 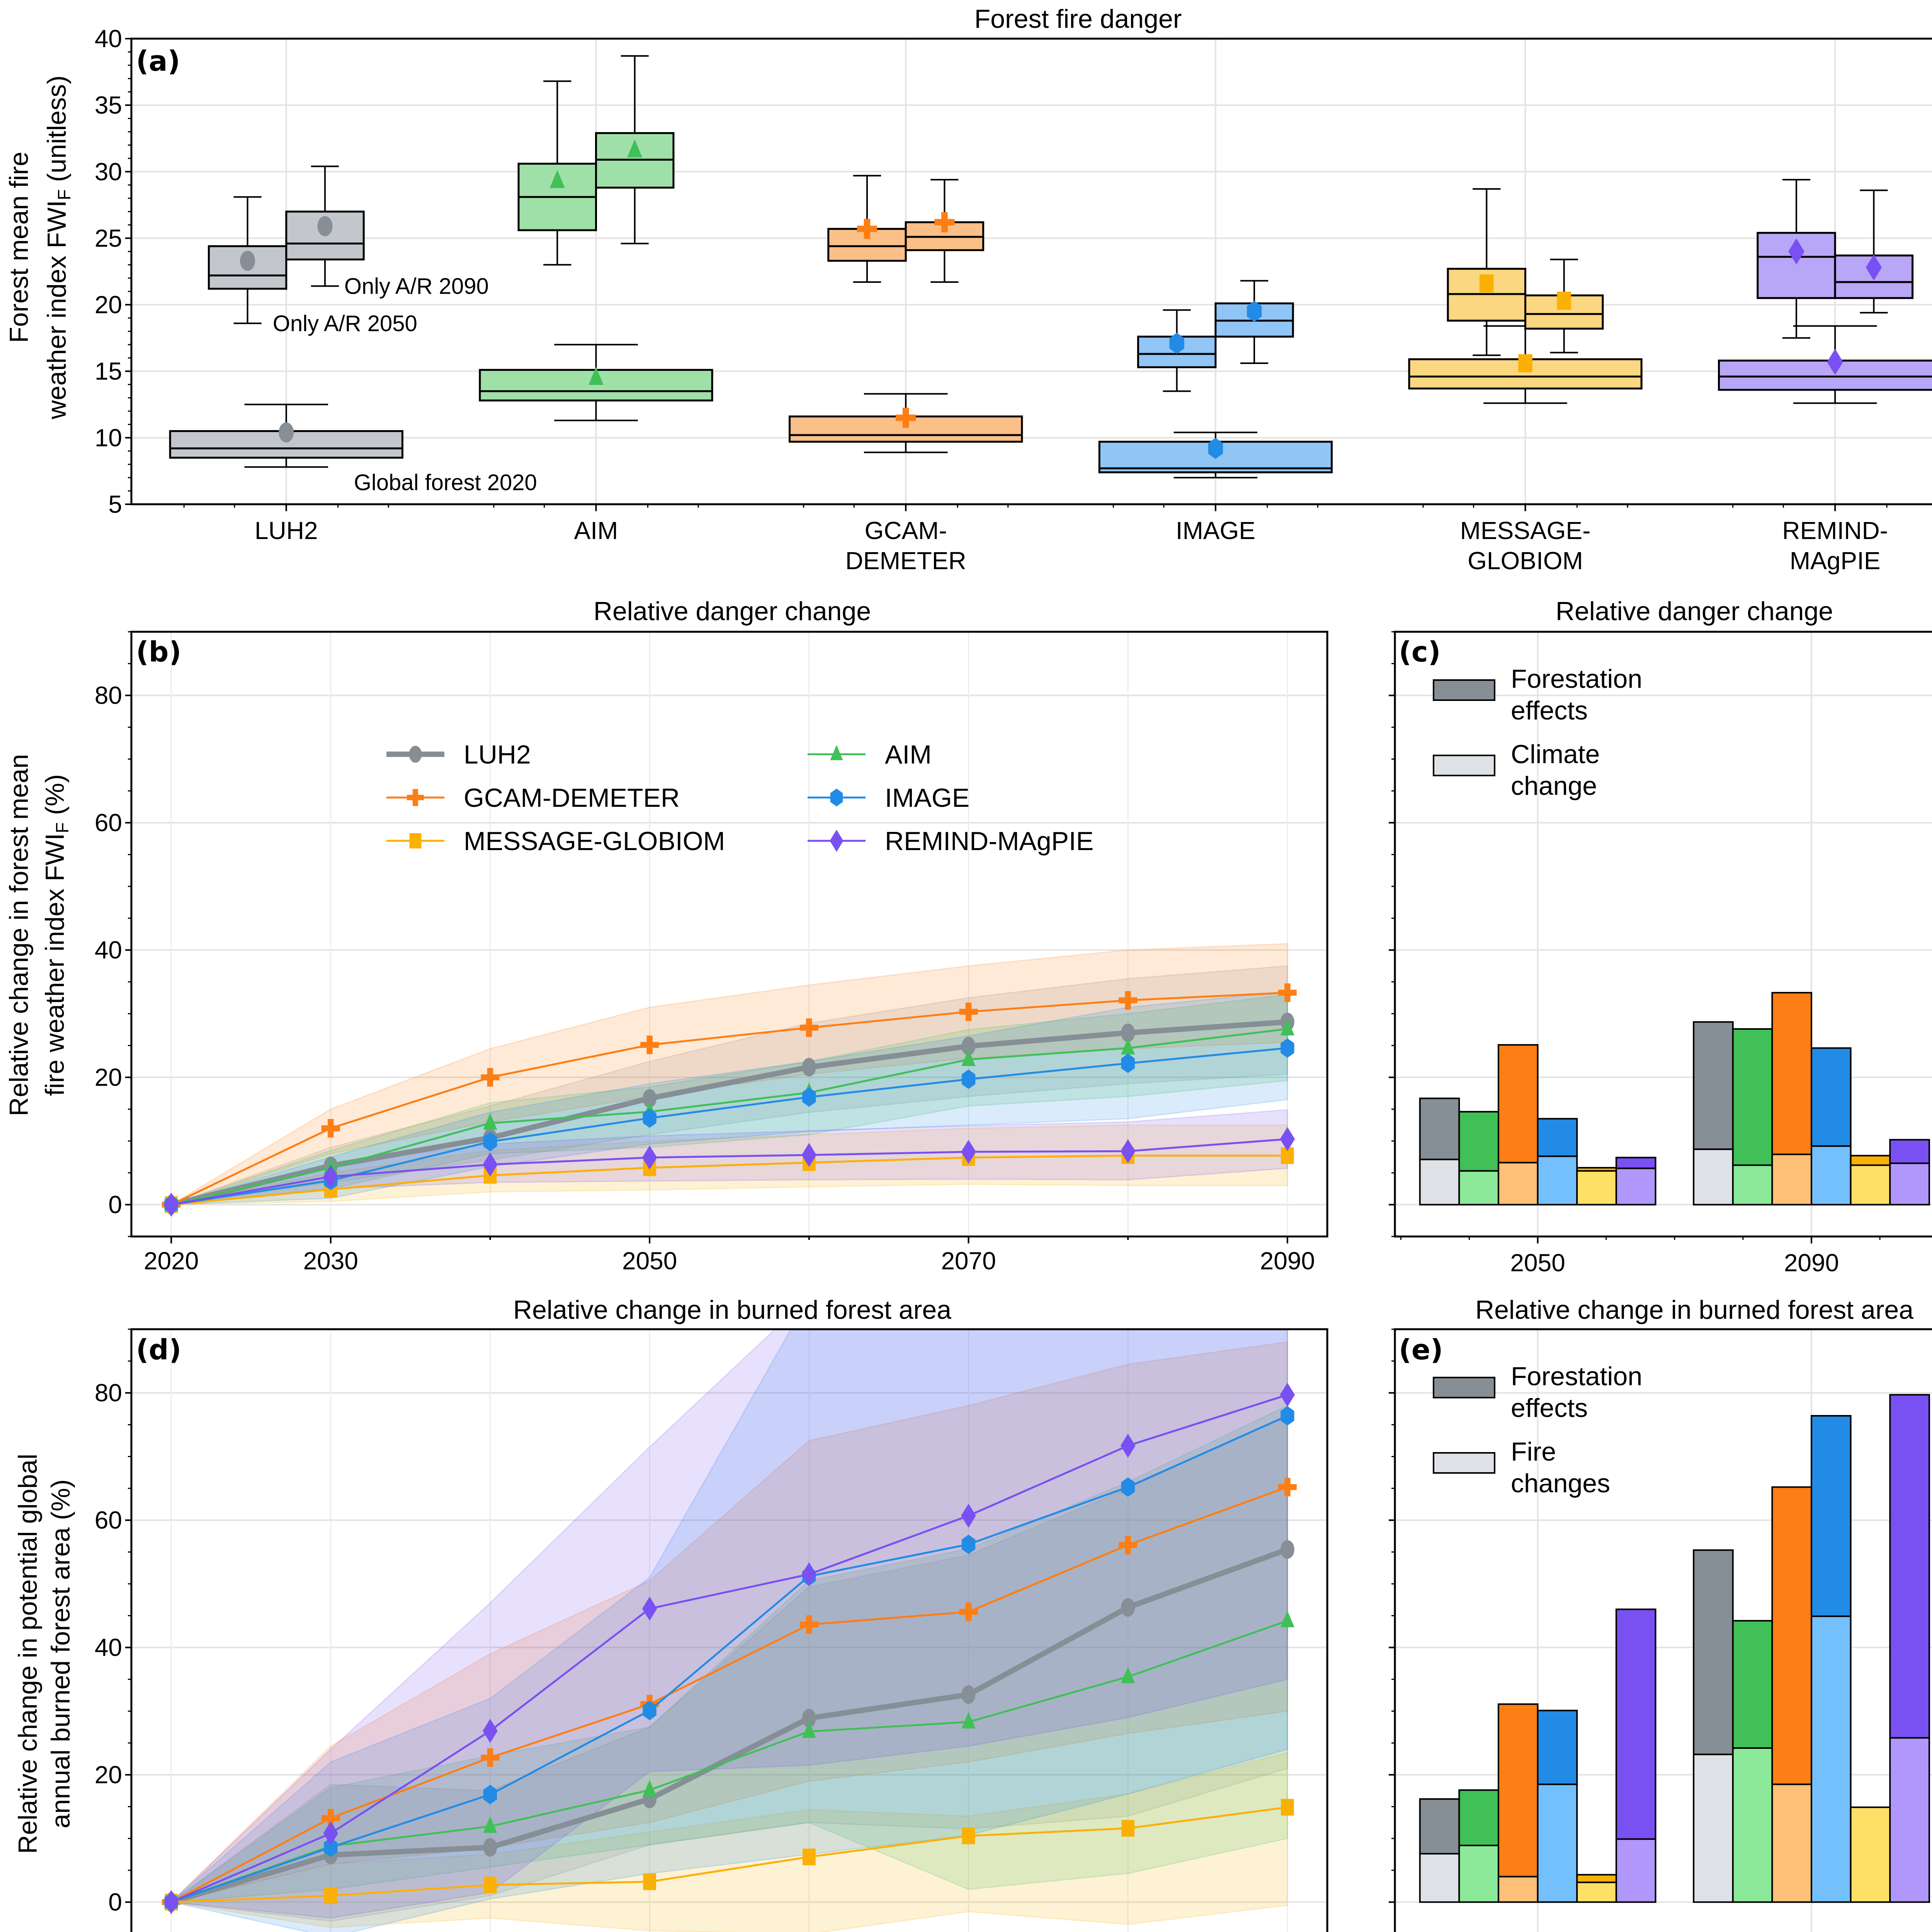 I want to click on bar-forestation-luh2, so click(x=1440, y=1827).